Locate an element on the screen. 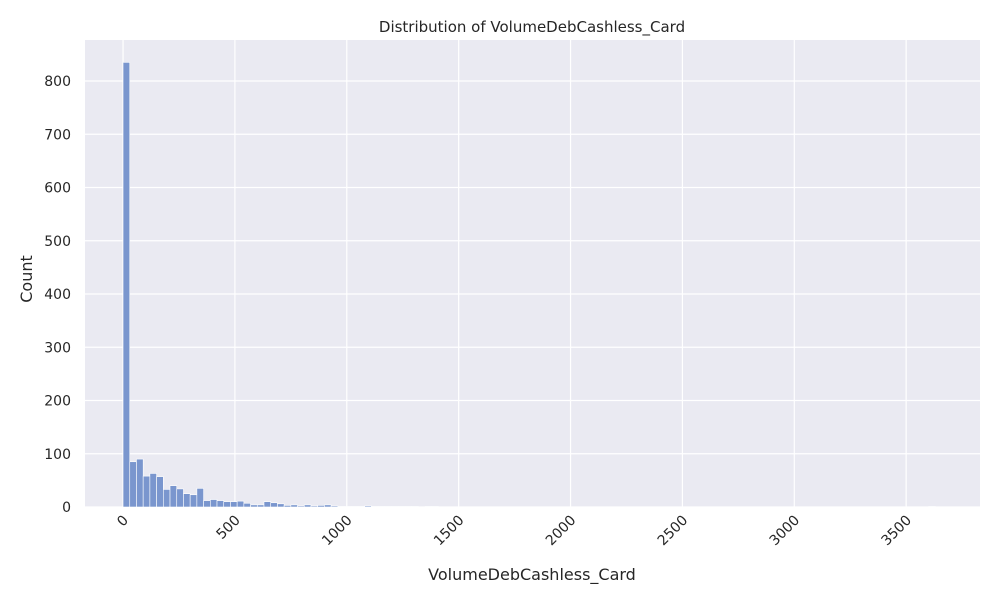 This screenshot has width=1000, height=604. y-tick-label: 300 is located at coordinates (57, 348).